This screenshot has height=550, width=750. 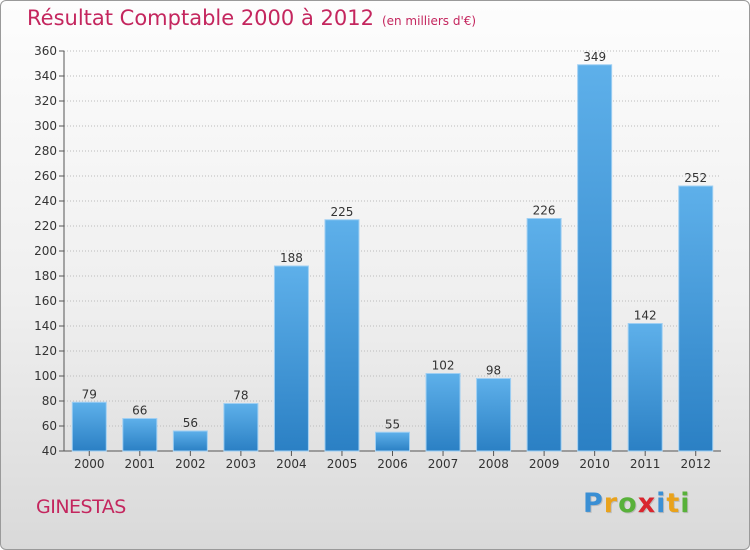 I want to click on y-tick-label: 140, so click(x=45, y=326).